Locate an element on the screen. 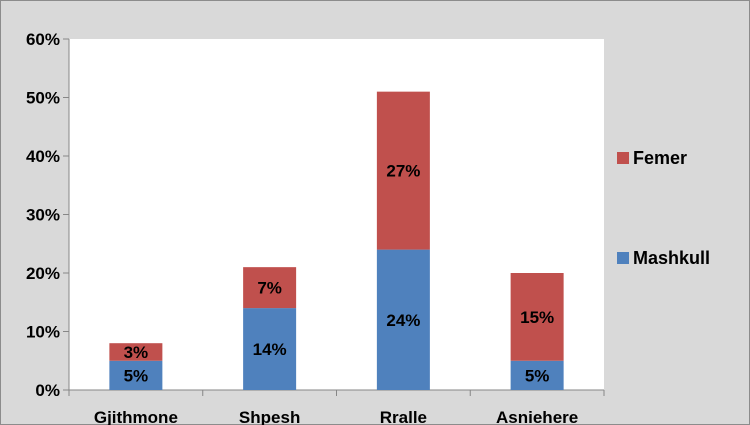  data-label: 15% is located at coordinates (537, 317).